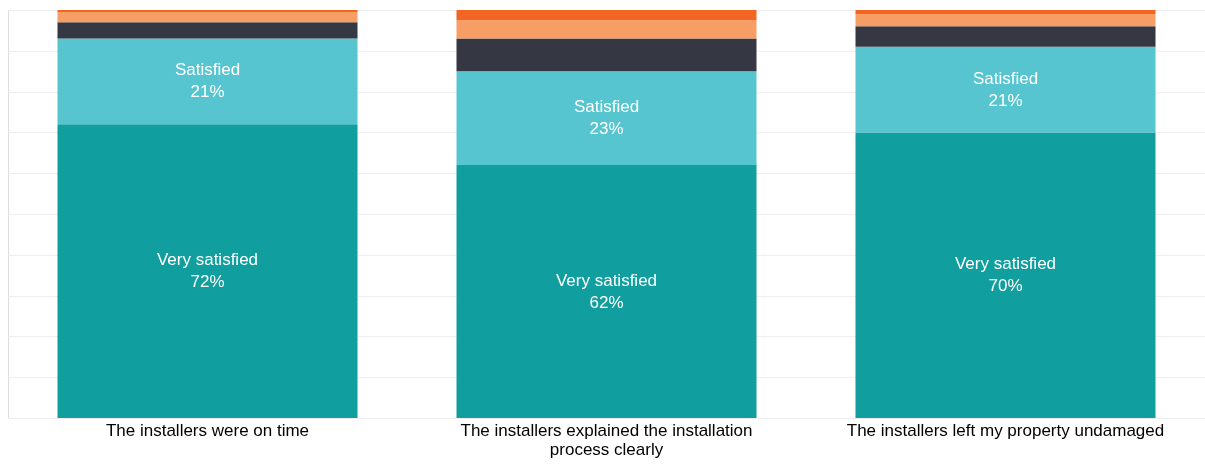 This screenshot has height=466, width=1205. What do you see at coordinates (606, 302) in the screenshot?
I see `data-label: 62%` at bounding box center [606, 302].